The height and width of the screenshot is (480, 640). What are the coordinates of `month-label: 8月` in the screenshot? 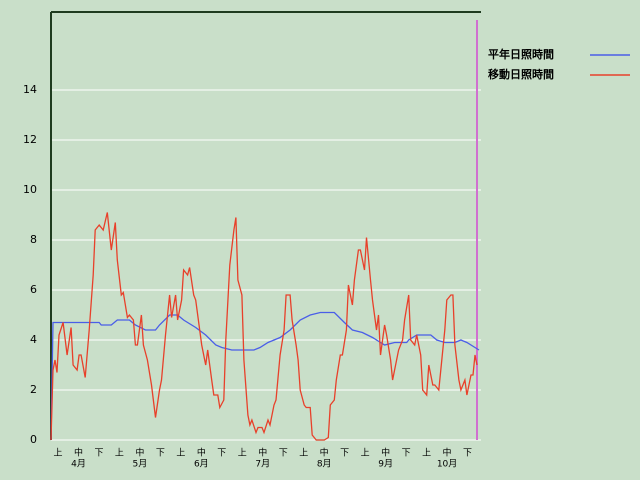 It's located at (324, 464).